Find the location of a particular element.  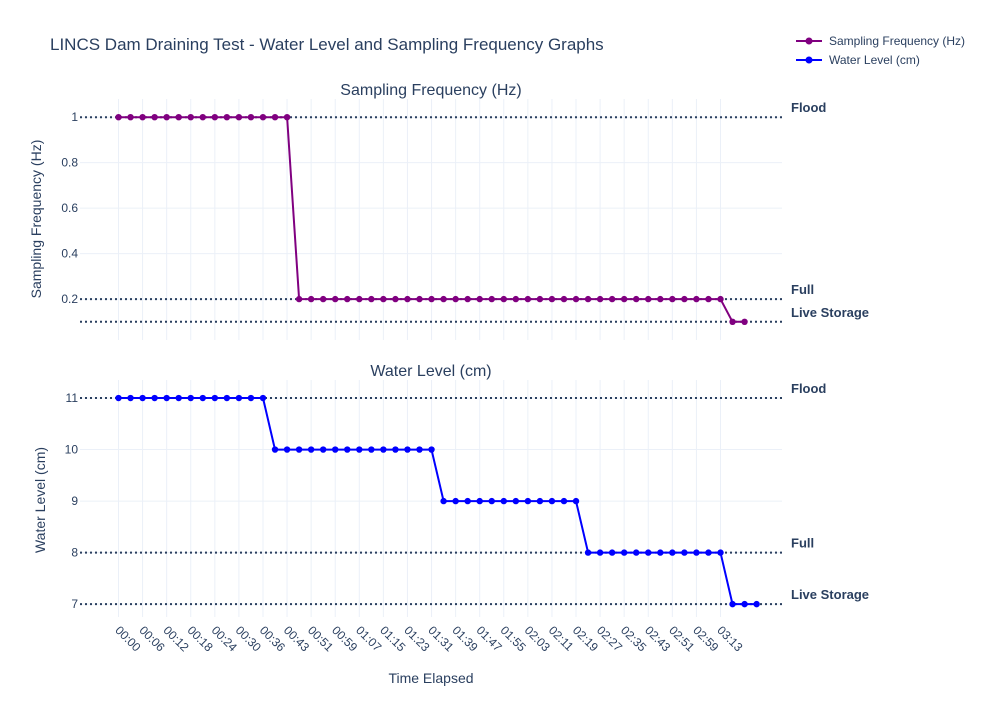

water-level-y-tick-label: 9 is located at coordinates (74, 501).